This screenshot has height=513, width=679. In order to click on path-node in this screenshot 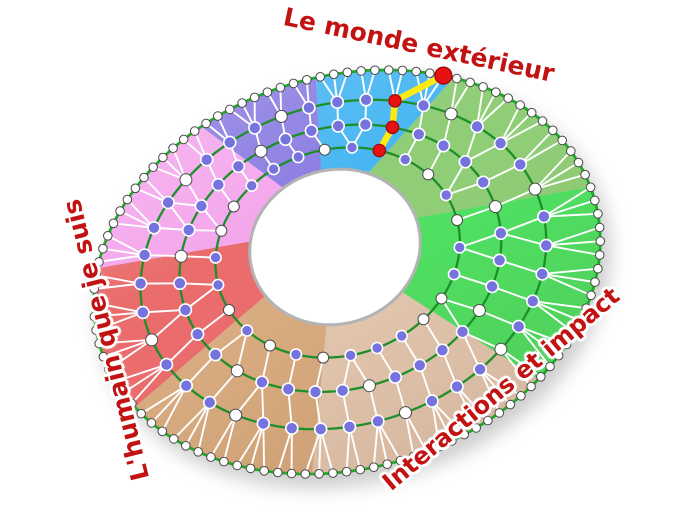, I will do `click(379, 150)`.